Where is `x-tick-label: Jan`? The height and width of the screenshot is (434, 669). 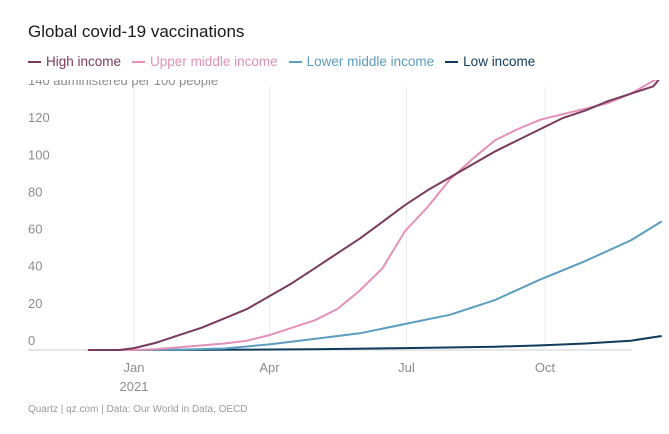 x-tick-label: Jan is located at coordinates (134, 367).